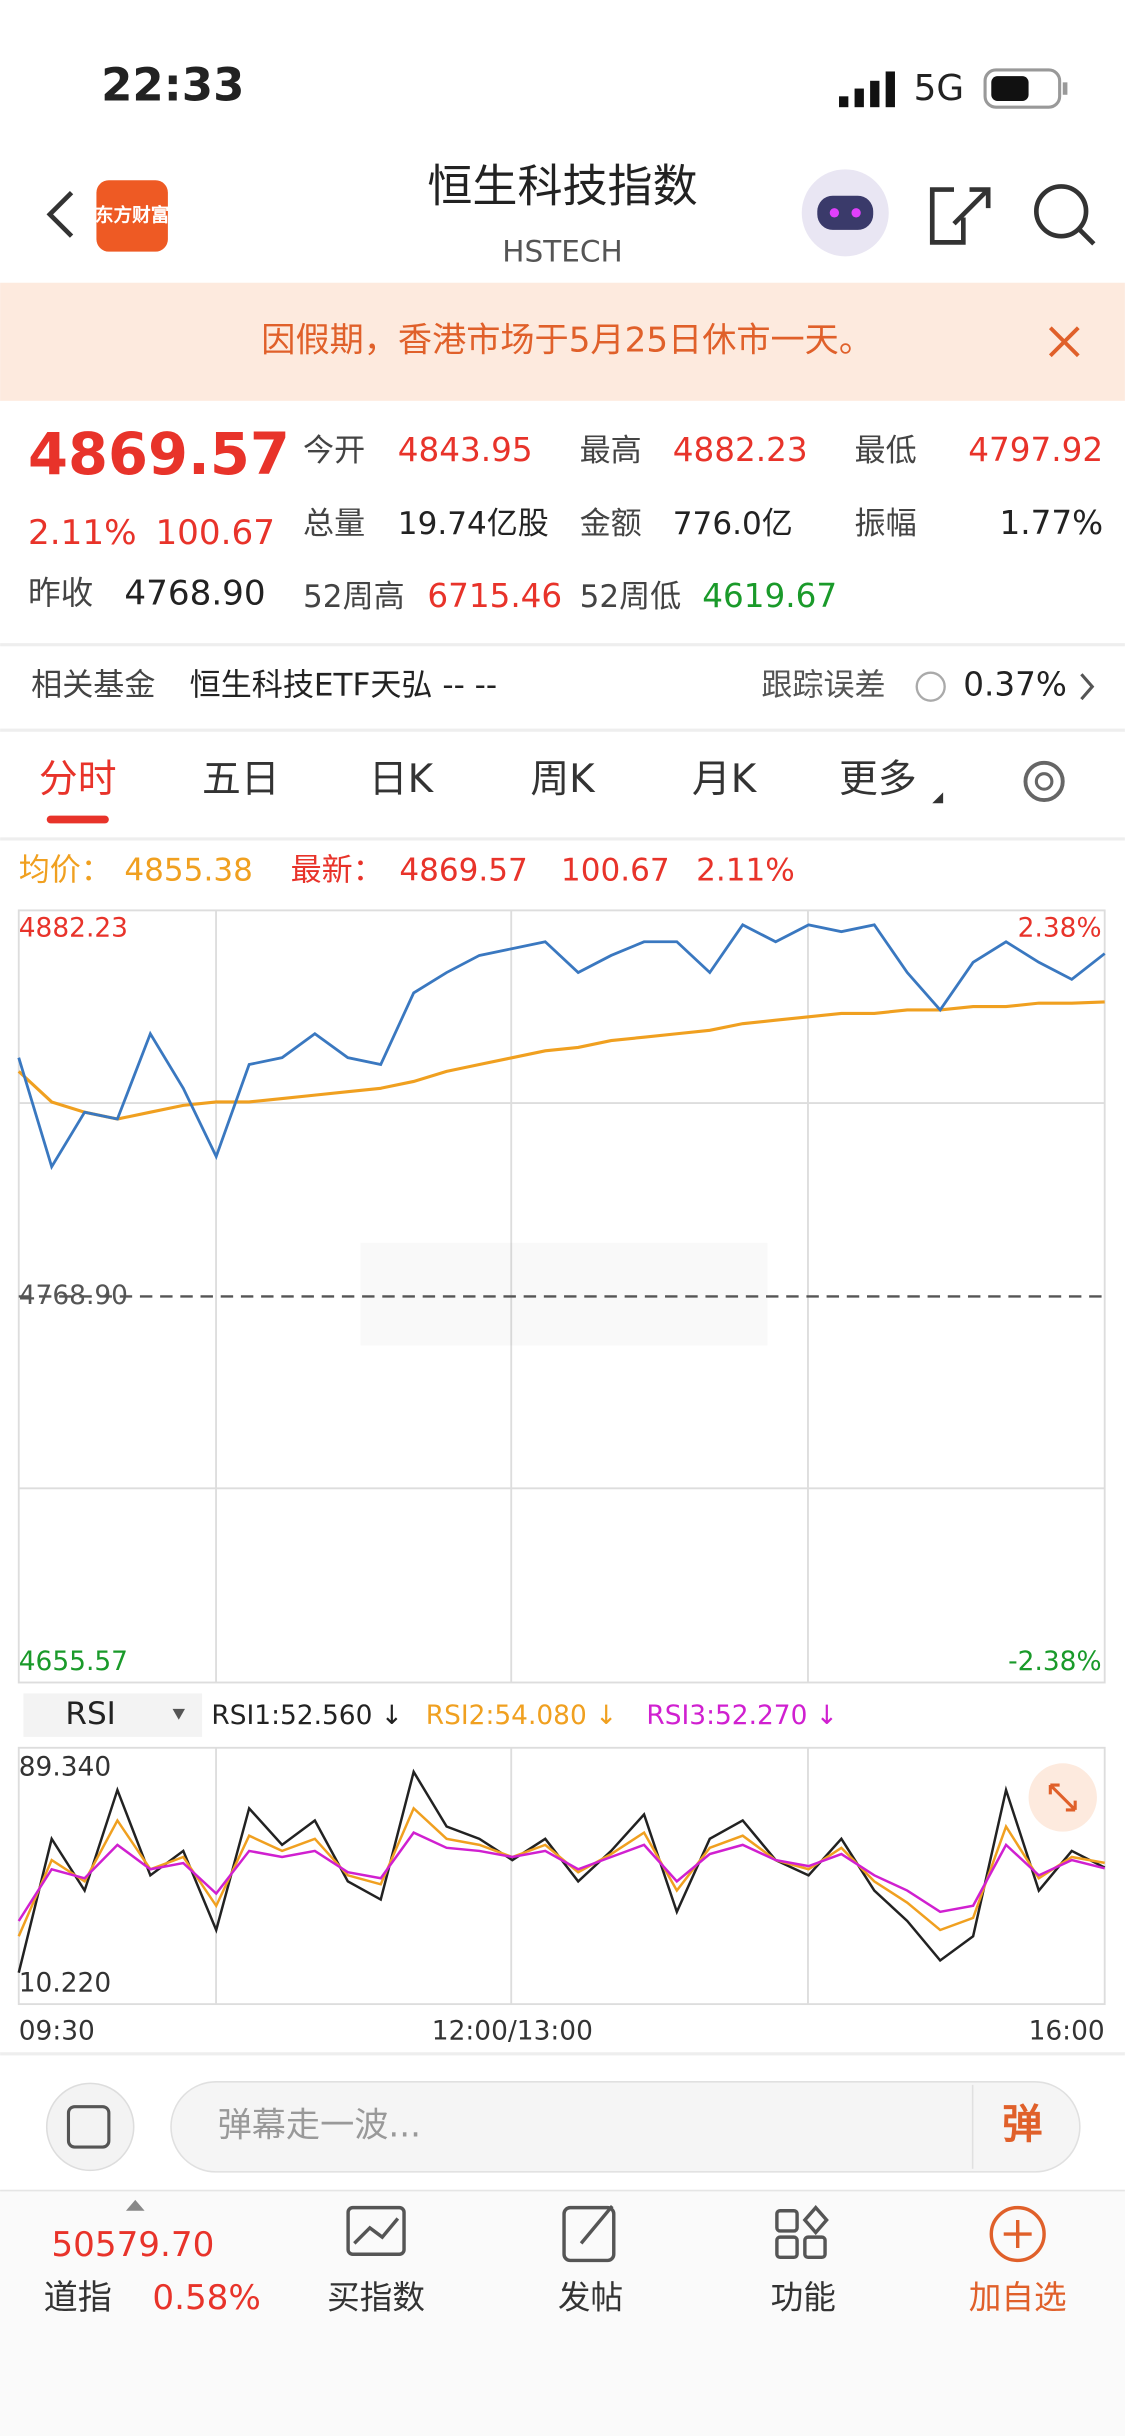 Image resolution: width=1125 pixels, height=2436 pixels. I want to click on field-label: 今开, so click(334, 451).